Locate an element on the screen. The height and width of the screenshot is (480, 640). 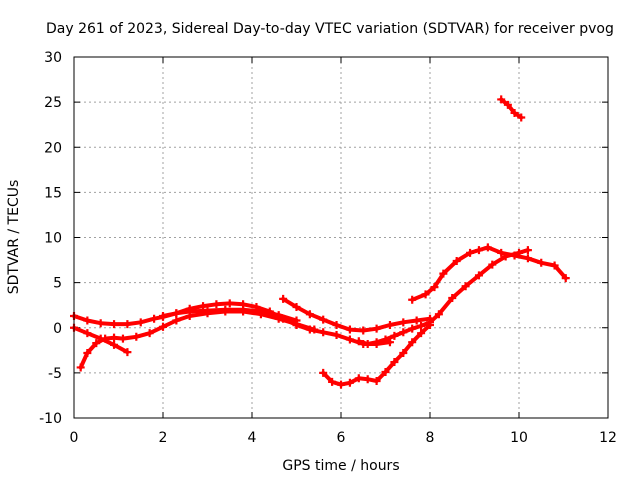
y-tick-label: 5 is located at coordinates (57, 284).